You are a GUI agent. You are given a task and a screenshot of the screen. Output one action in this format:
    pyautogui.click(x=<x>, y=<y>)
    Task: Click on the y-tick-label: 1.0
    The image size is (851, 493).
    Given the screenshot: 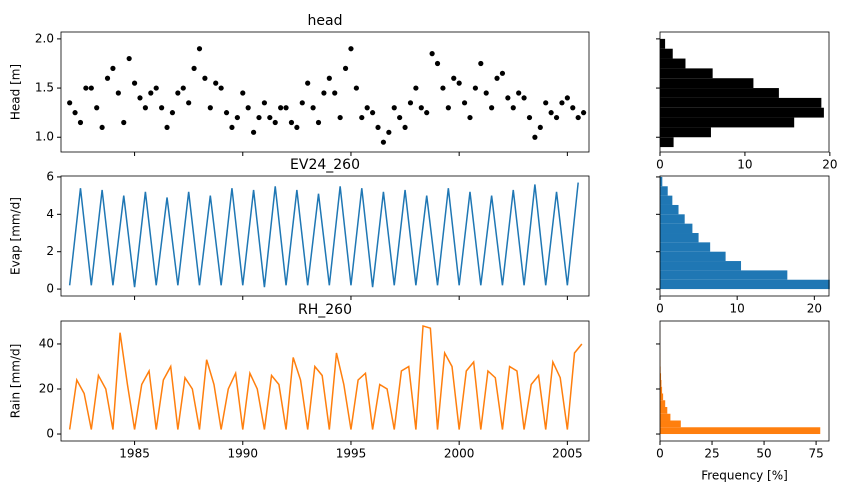 What is the action you would take?
    pyautogui.click(x=44, y=137)
    